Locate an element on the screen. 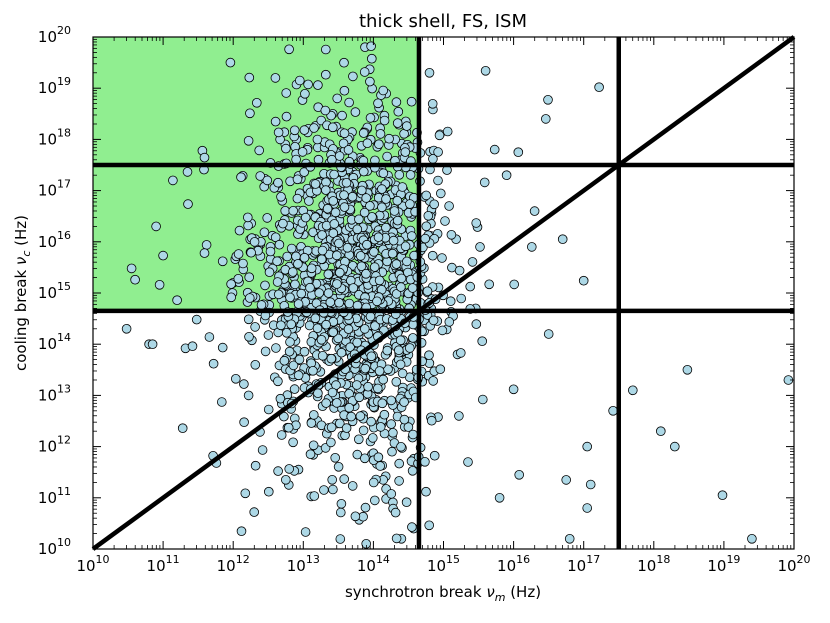  x-tick-label: 1011 is located at coordinates (163, 564).